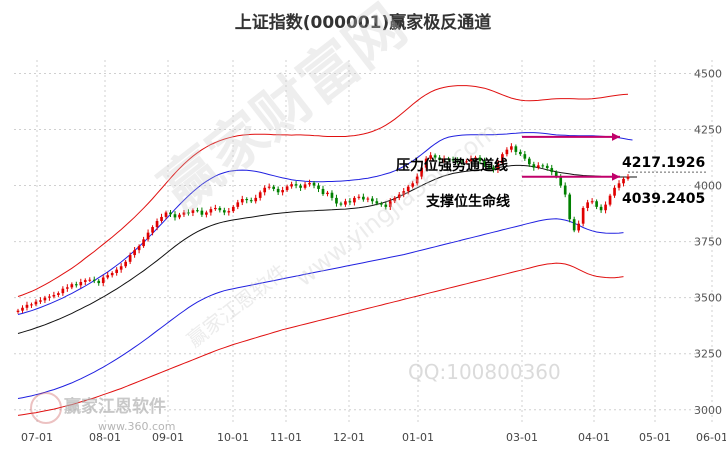 The height and width of the screenshot is (450, 726). What do you see at coordinates (708, 298) in the screenshot?
I see `y-tick-label: 3500` at bounding box center [708, 298].